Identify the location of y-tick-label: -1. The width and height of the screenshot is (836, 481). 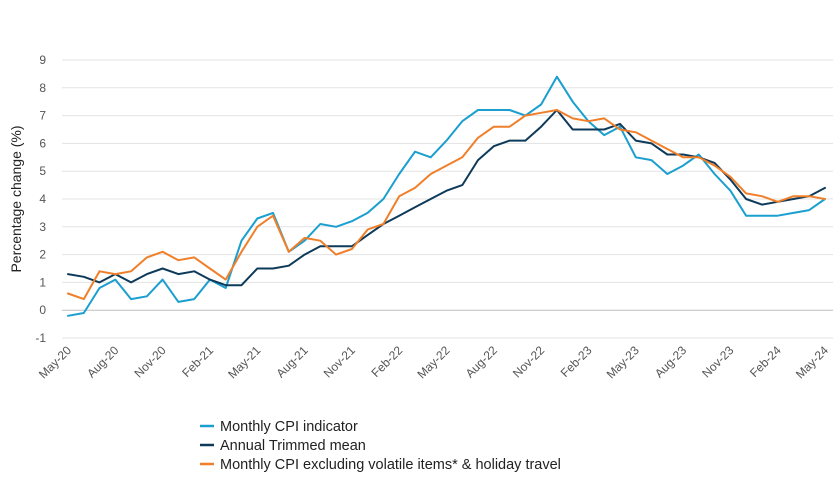
(40, 338).